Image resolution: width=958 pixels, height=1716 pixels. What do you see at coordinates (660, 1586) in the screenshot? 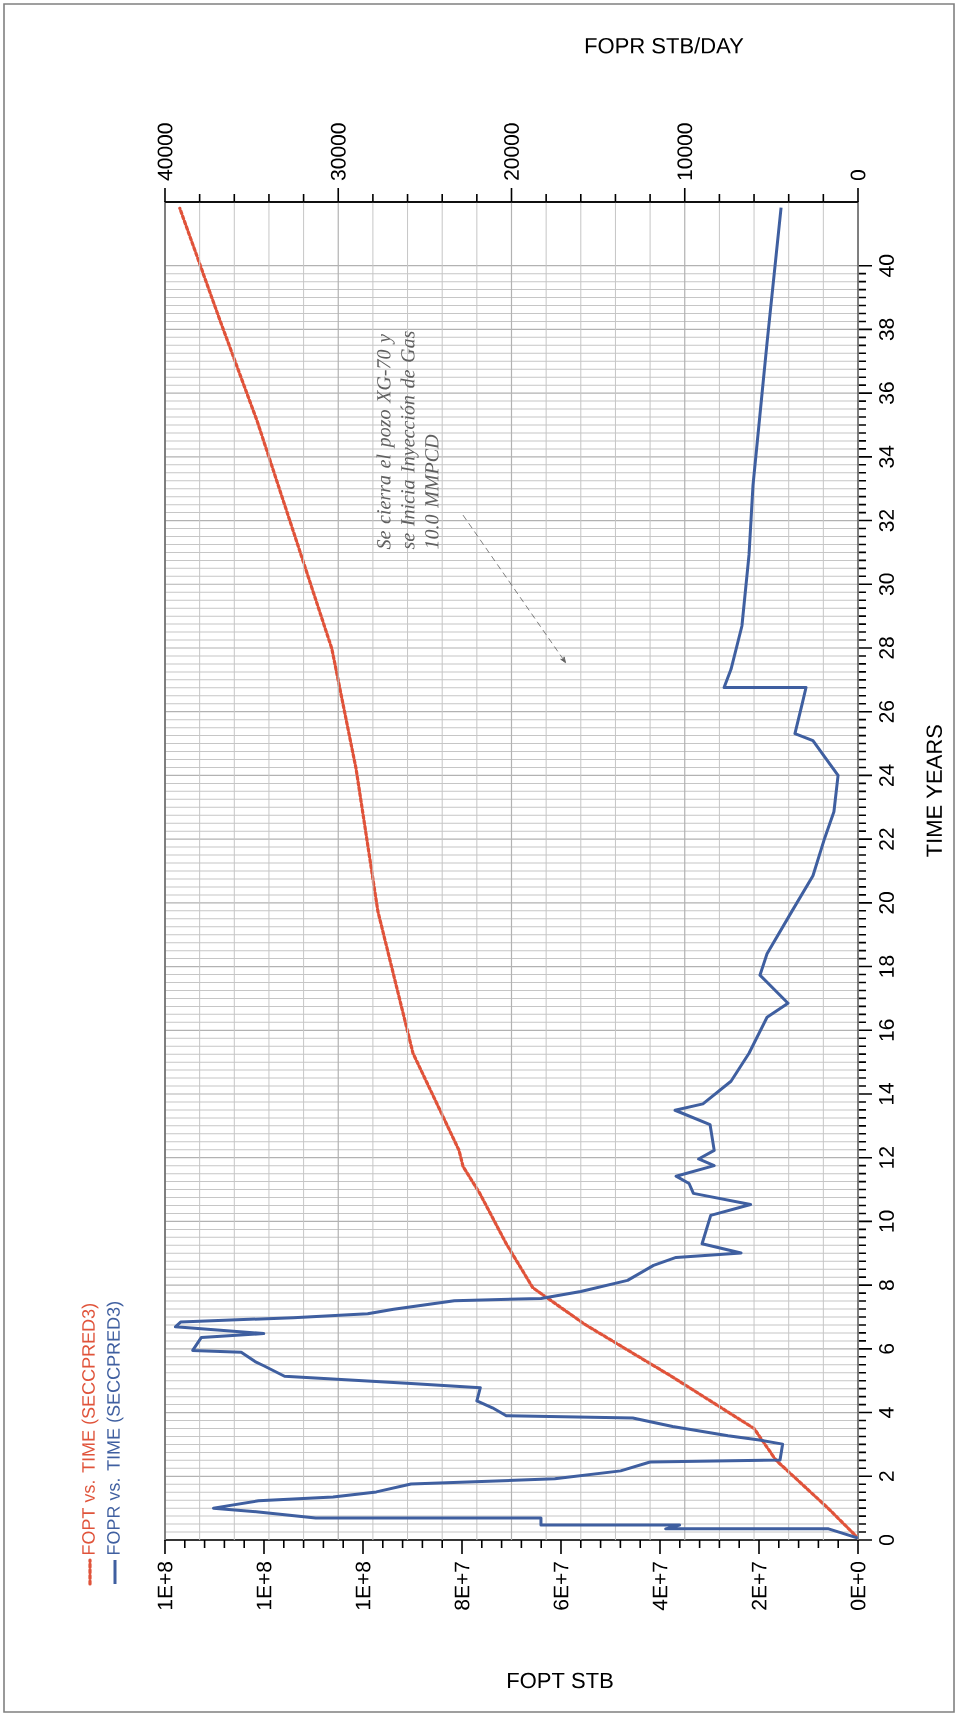
I see `x-tick-label: 4E+7` at bounding box center [660, 1586].